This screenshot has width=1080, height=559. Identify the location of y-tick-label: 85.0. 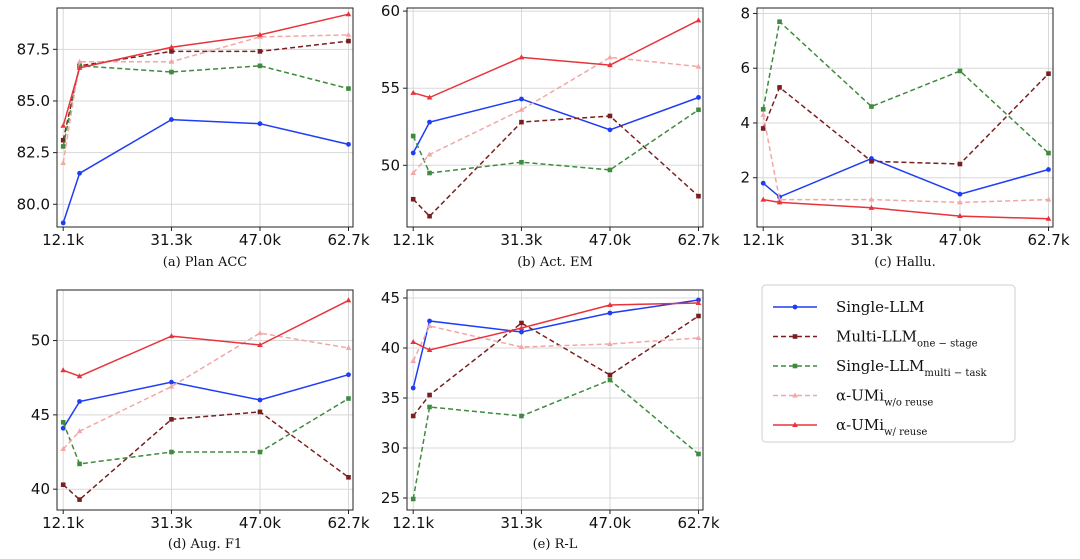
(33, 101).